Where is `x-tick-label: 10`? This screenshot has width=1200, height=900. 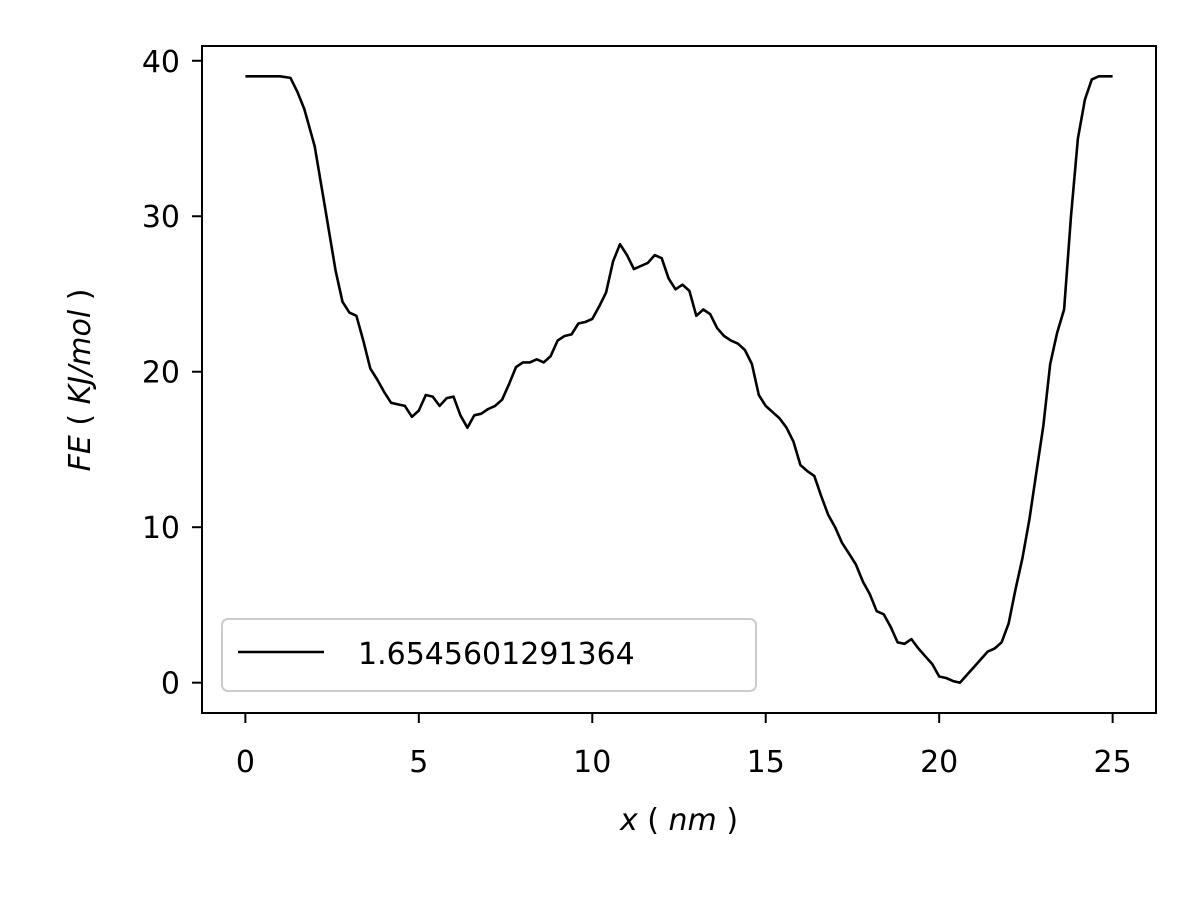
x-tick-label: 10 is located at coordinates (592, 762).